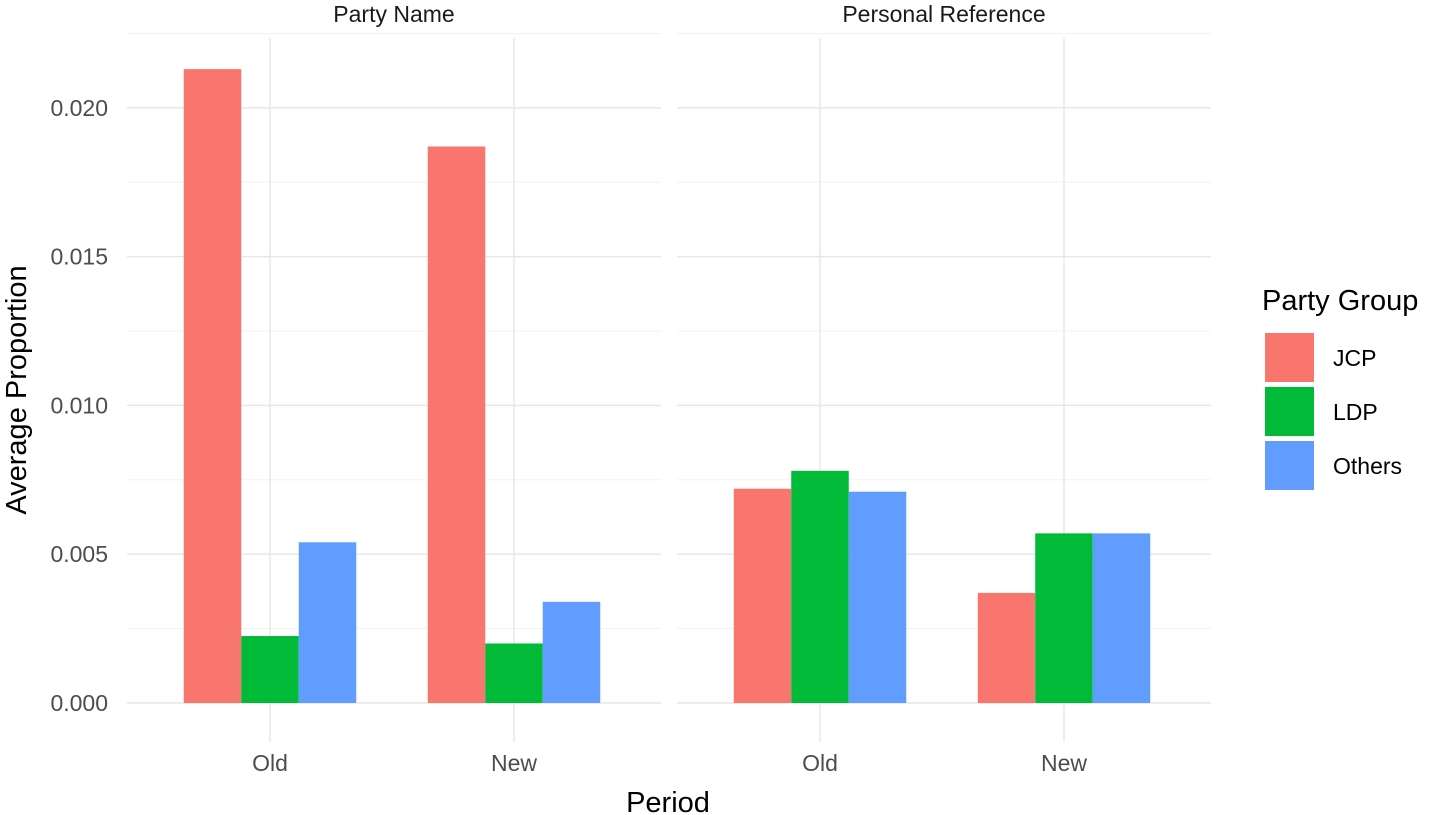 Image resolution: width=1447 pixels, height=815 pixels. What do you see at coordinates (1289, 357) in the screenshot?
I see `legend-key-jcp` at bounding box center [1289, 357].